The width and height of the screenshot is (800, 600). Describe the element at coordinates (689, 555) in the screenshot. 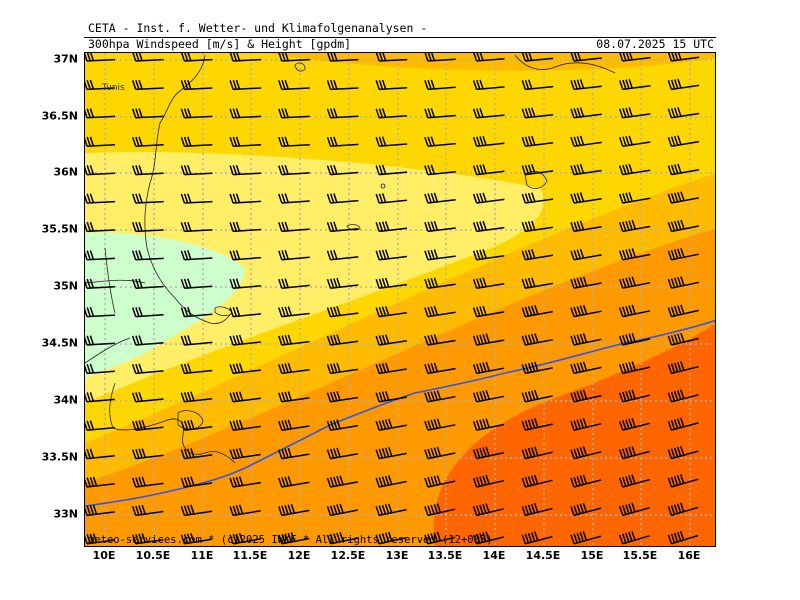

I see `x-tick-label: 16E` at that location.